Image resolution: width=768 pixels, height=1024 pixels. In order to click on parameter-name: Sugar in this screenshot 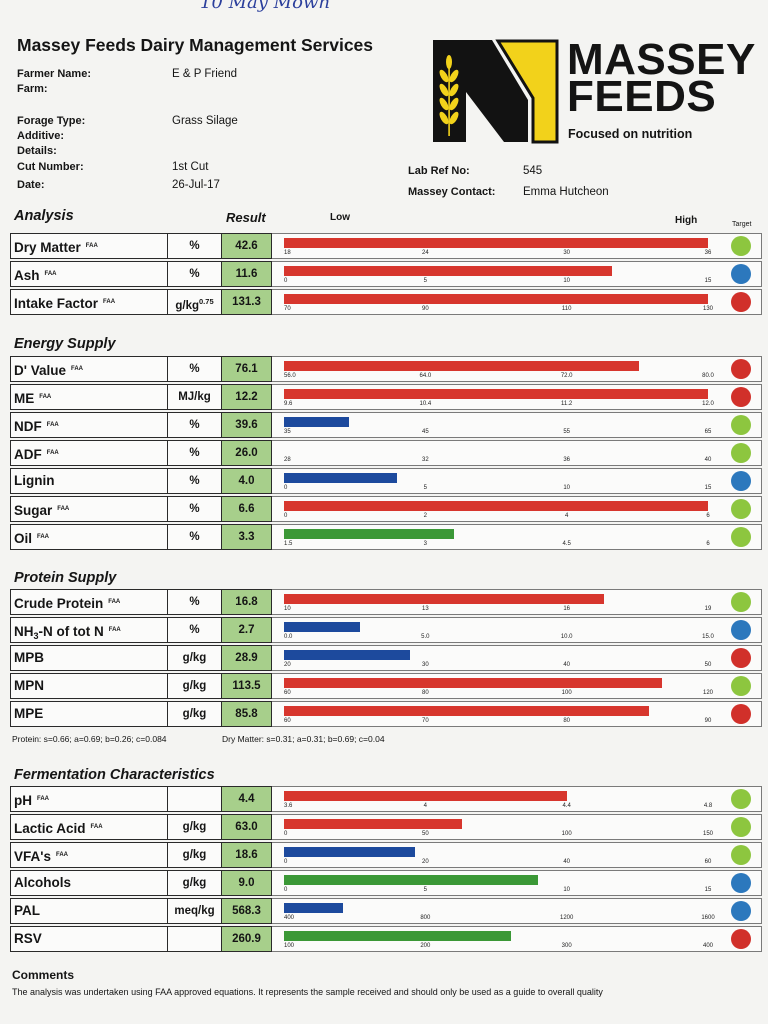, I will do `click(33, 510)`.